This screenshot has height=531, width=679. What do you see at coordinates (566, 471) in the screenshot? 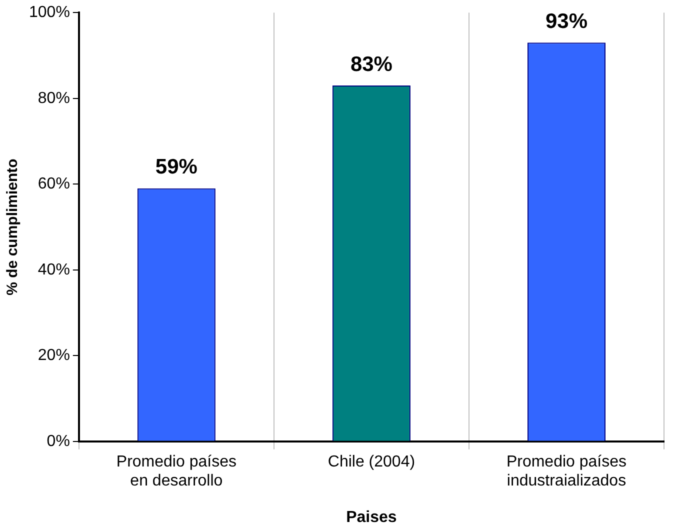
I see `x-tick-label: Promedio países industraializados` at bounding box center [566, 471].